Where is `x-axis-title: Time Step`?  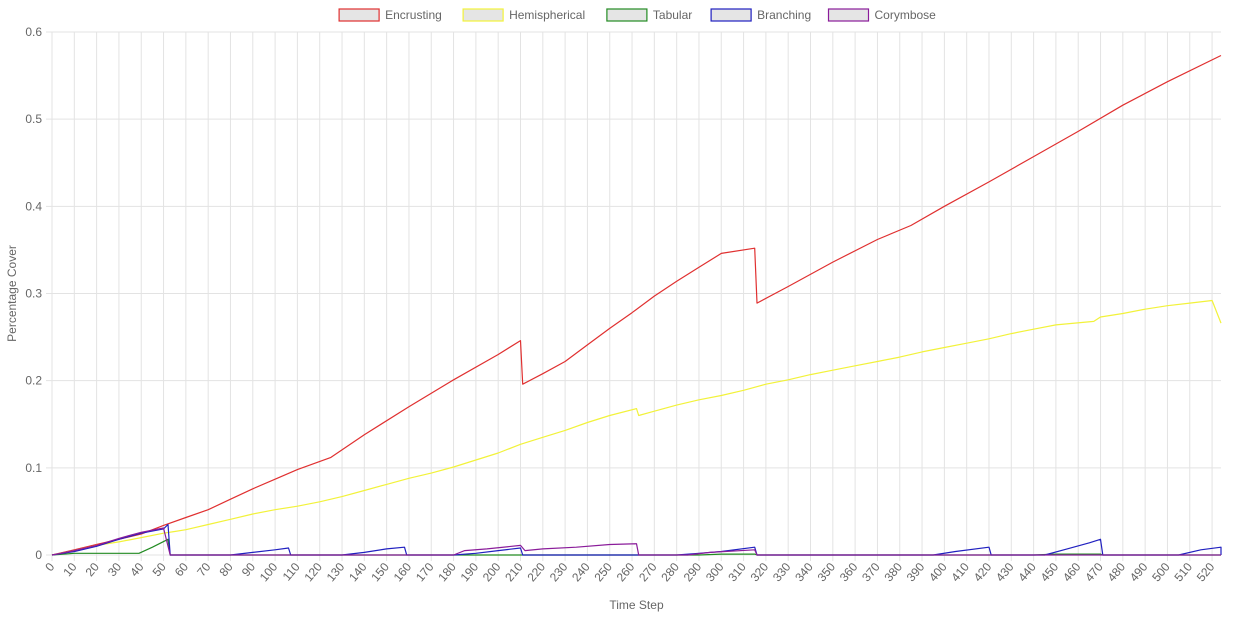
x-axis-title: Time Step is located at coordinates (636, 605).